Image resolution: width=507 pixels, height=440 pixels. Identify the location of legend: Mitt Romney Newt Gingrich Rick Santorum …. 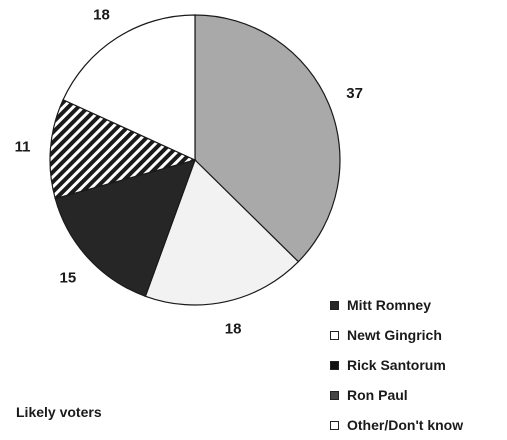
(418, 365).